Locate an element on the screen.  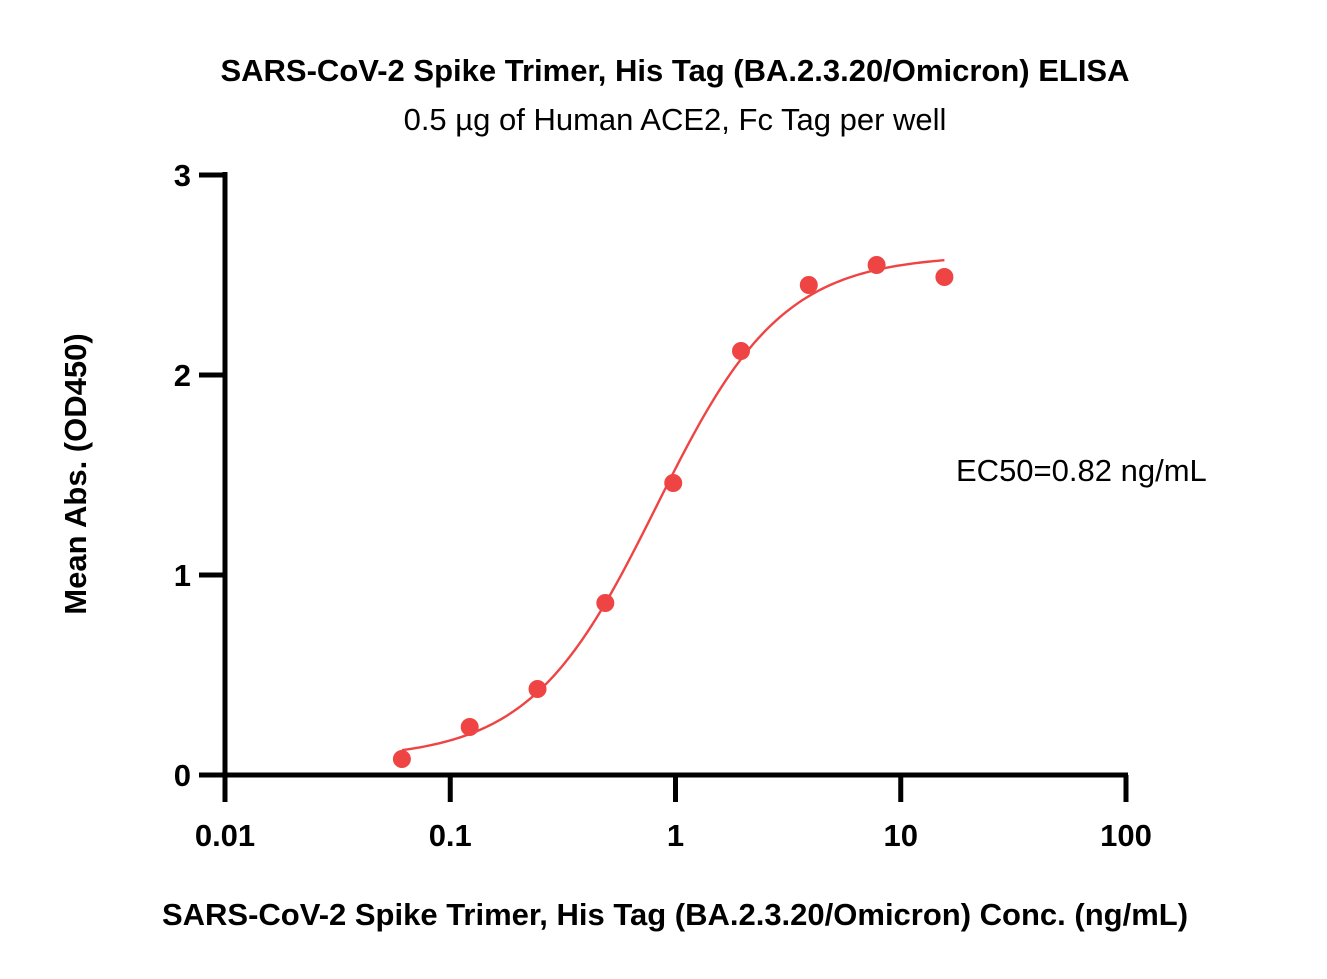
ec50-annotation: EC50=0.82 ng/mL is located at coordinates (1081, 470).